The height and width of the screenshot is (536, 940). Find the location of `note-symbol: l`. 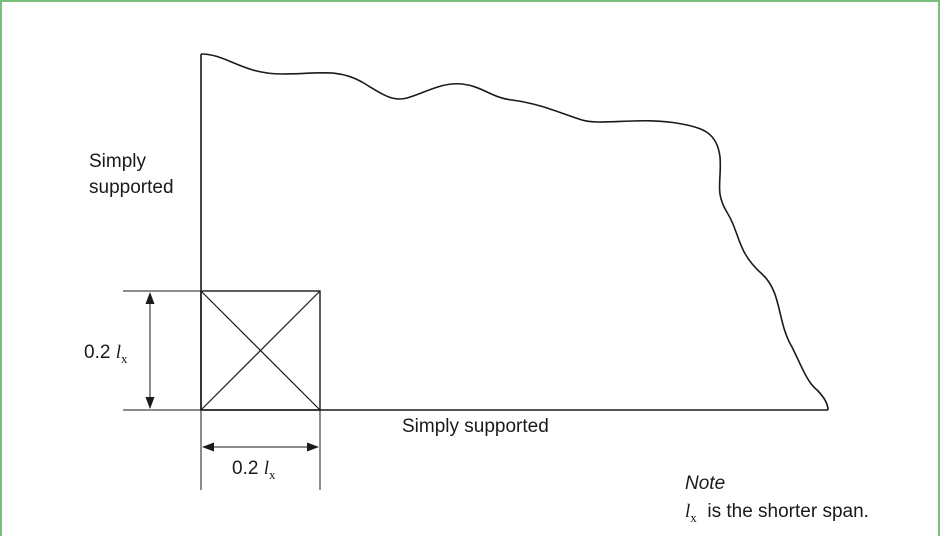

note-symbol: l is located at coordinates (688, 511).